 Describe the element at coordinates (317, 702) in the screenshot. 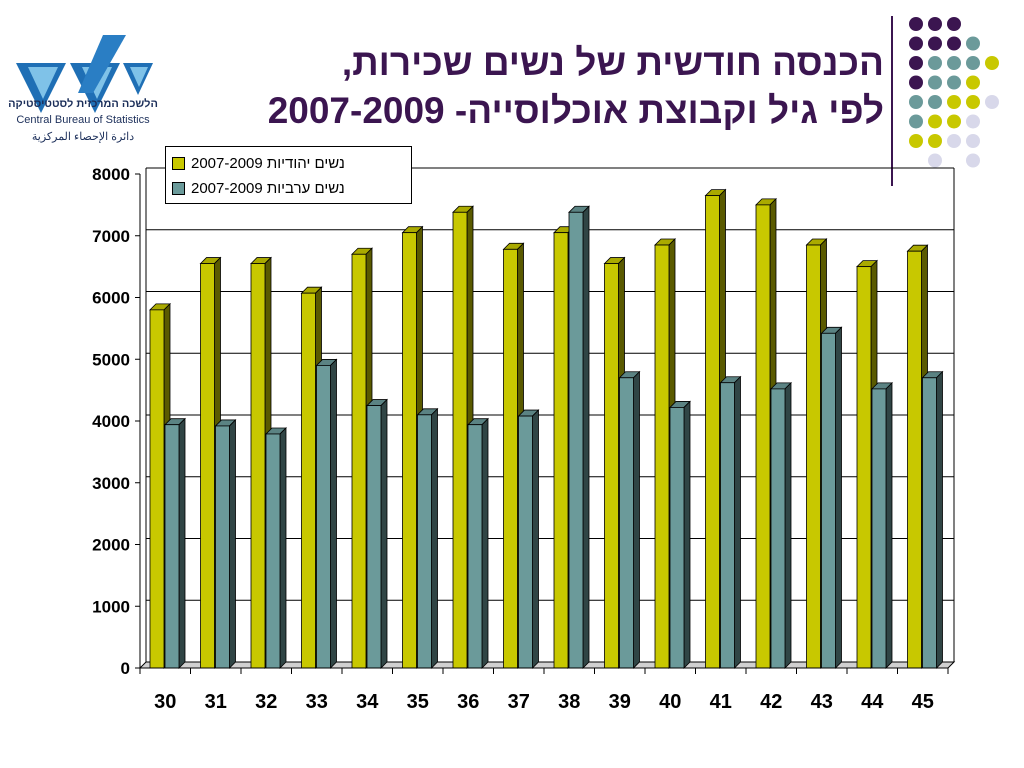

I see `x-tick-label: 33` at that location.